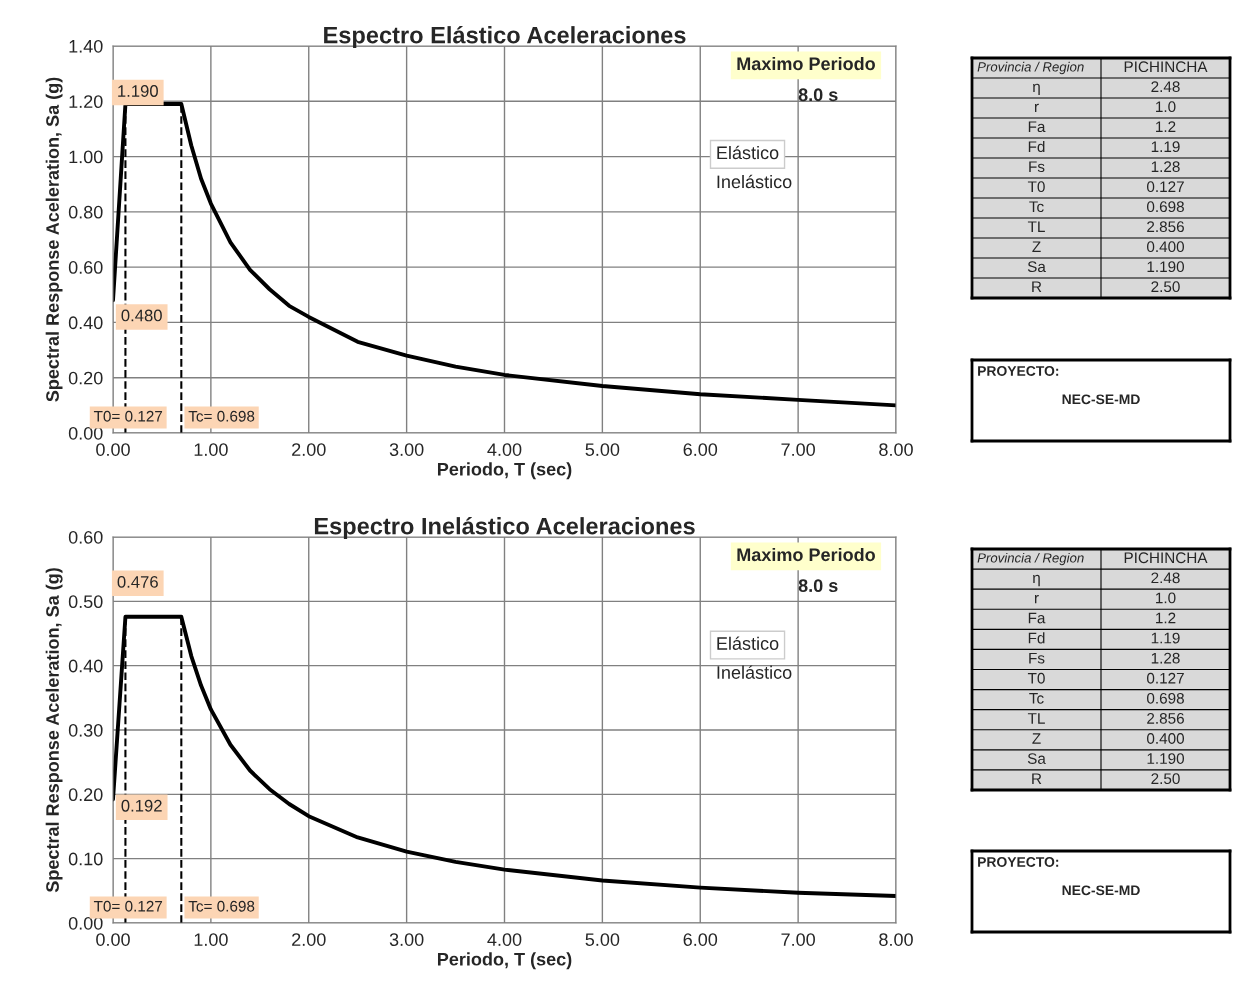 The width and height of the screenshot is (1234, 981). I want to click on annotation: 1.190, so click(138, 91).